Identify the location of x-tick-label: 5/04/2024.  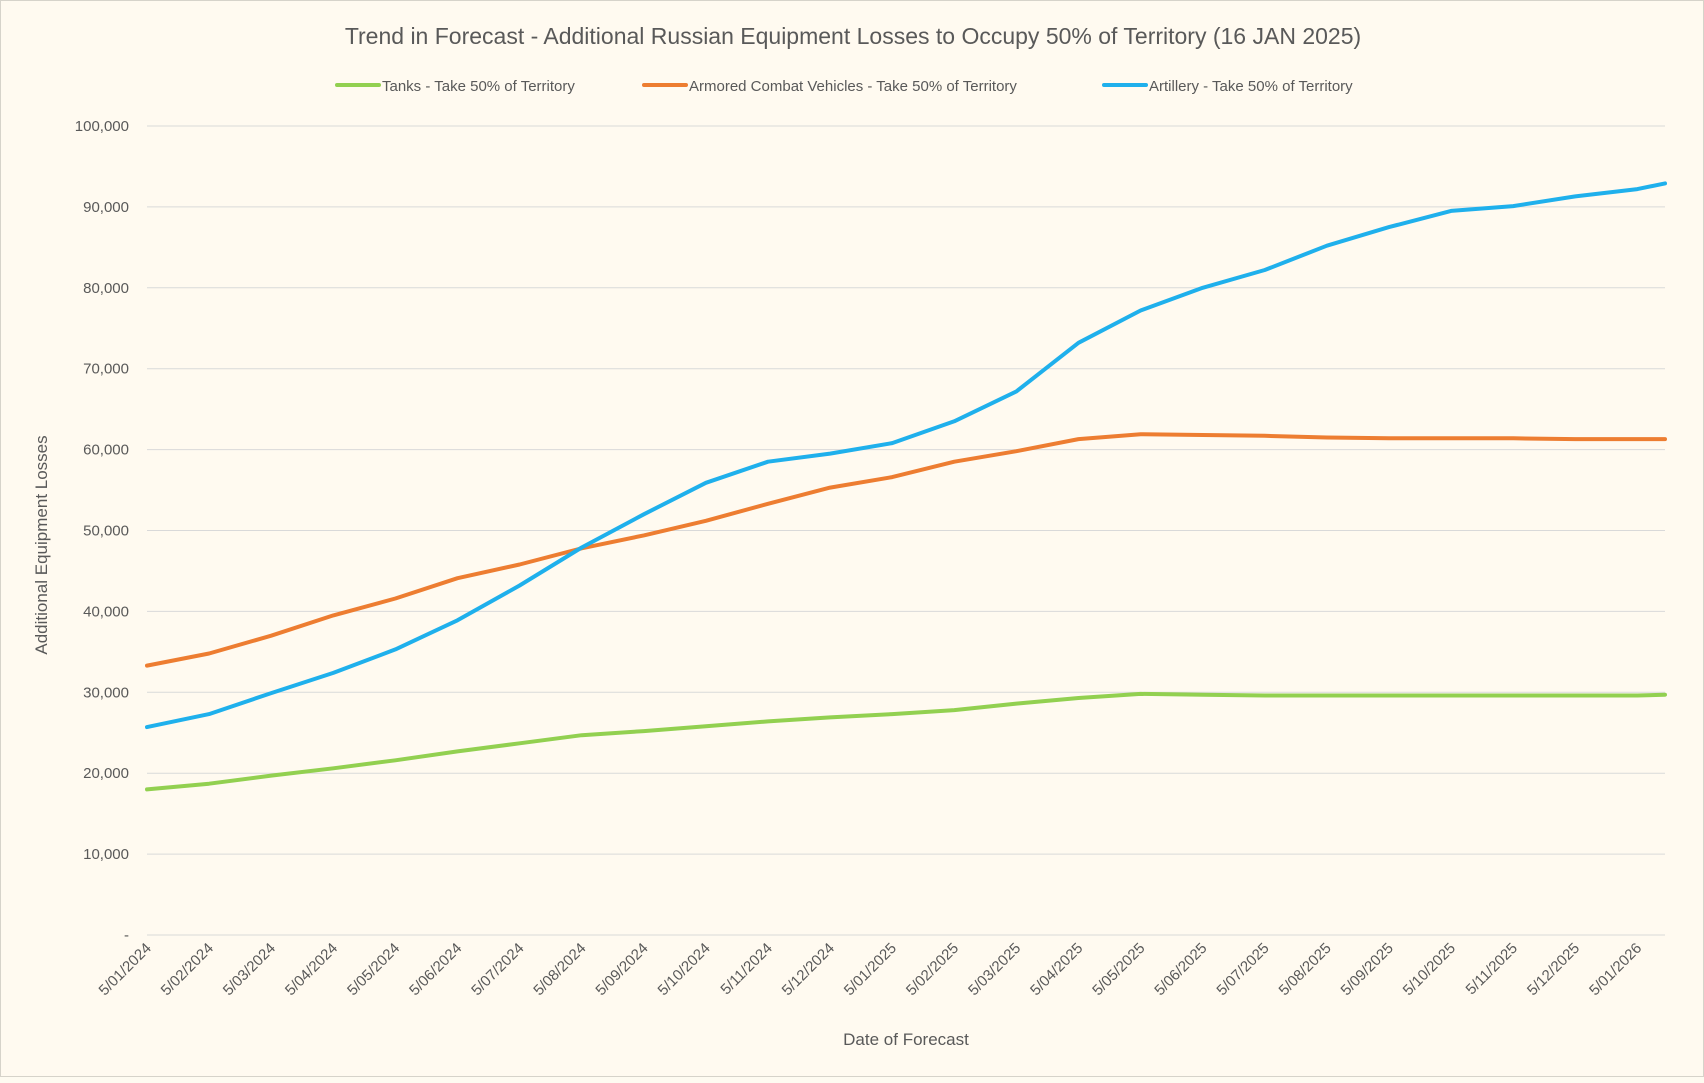
(311, 969).